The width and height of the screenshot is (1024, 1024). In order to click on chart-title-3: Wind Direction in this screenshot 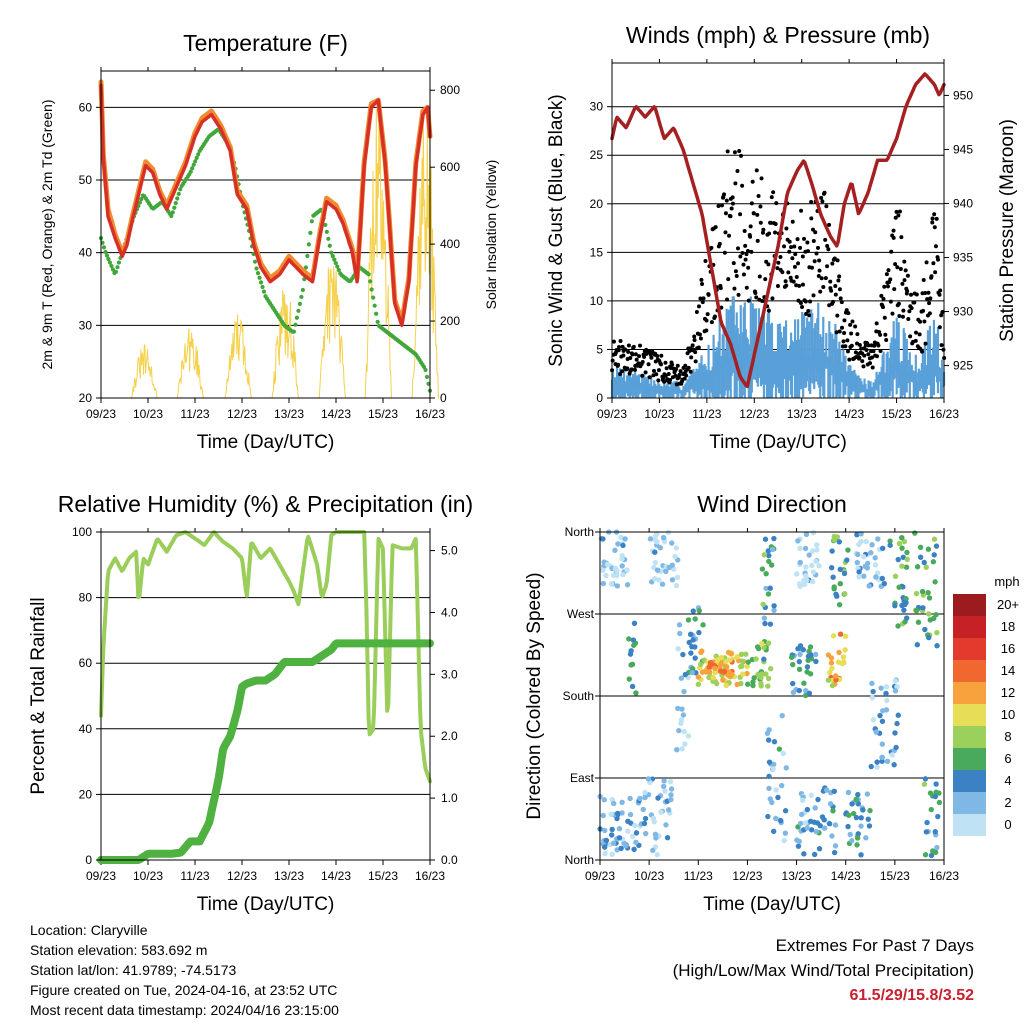, I will do `click(772, 504)`.